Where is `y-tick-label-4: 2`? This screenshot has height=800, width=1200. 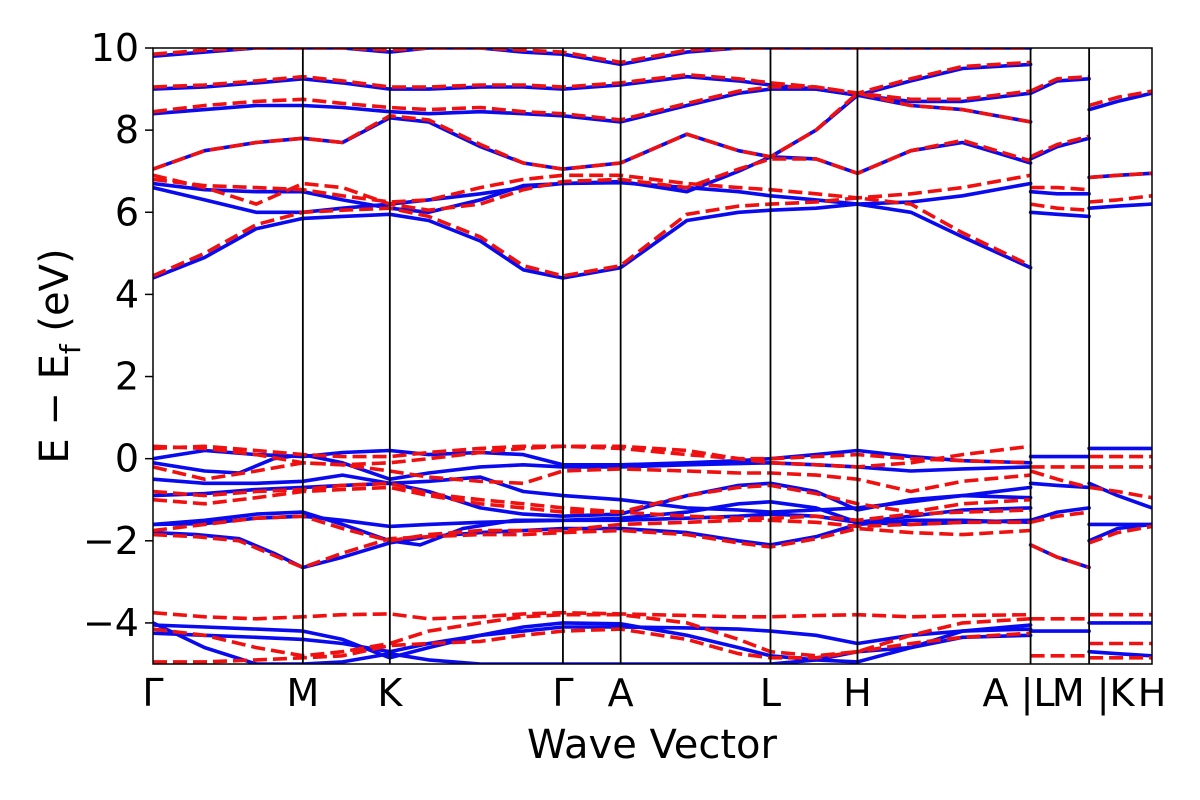
y-tick-label-4: 2 is located at coordinates (127, 377).